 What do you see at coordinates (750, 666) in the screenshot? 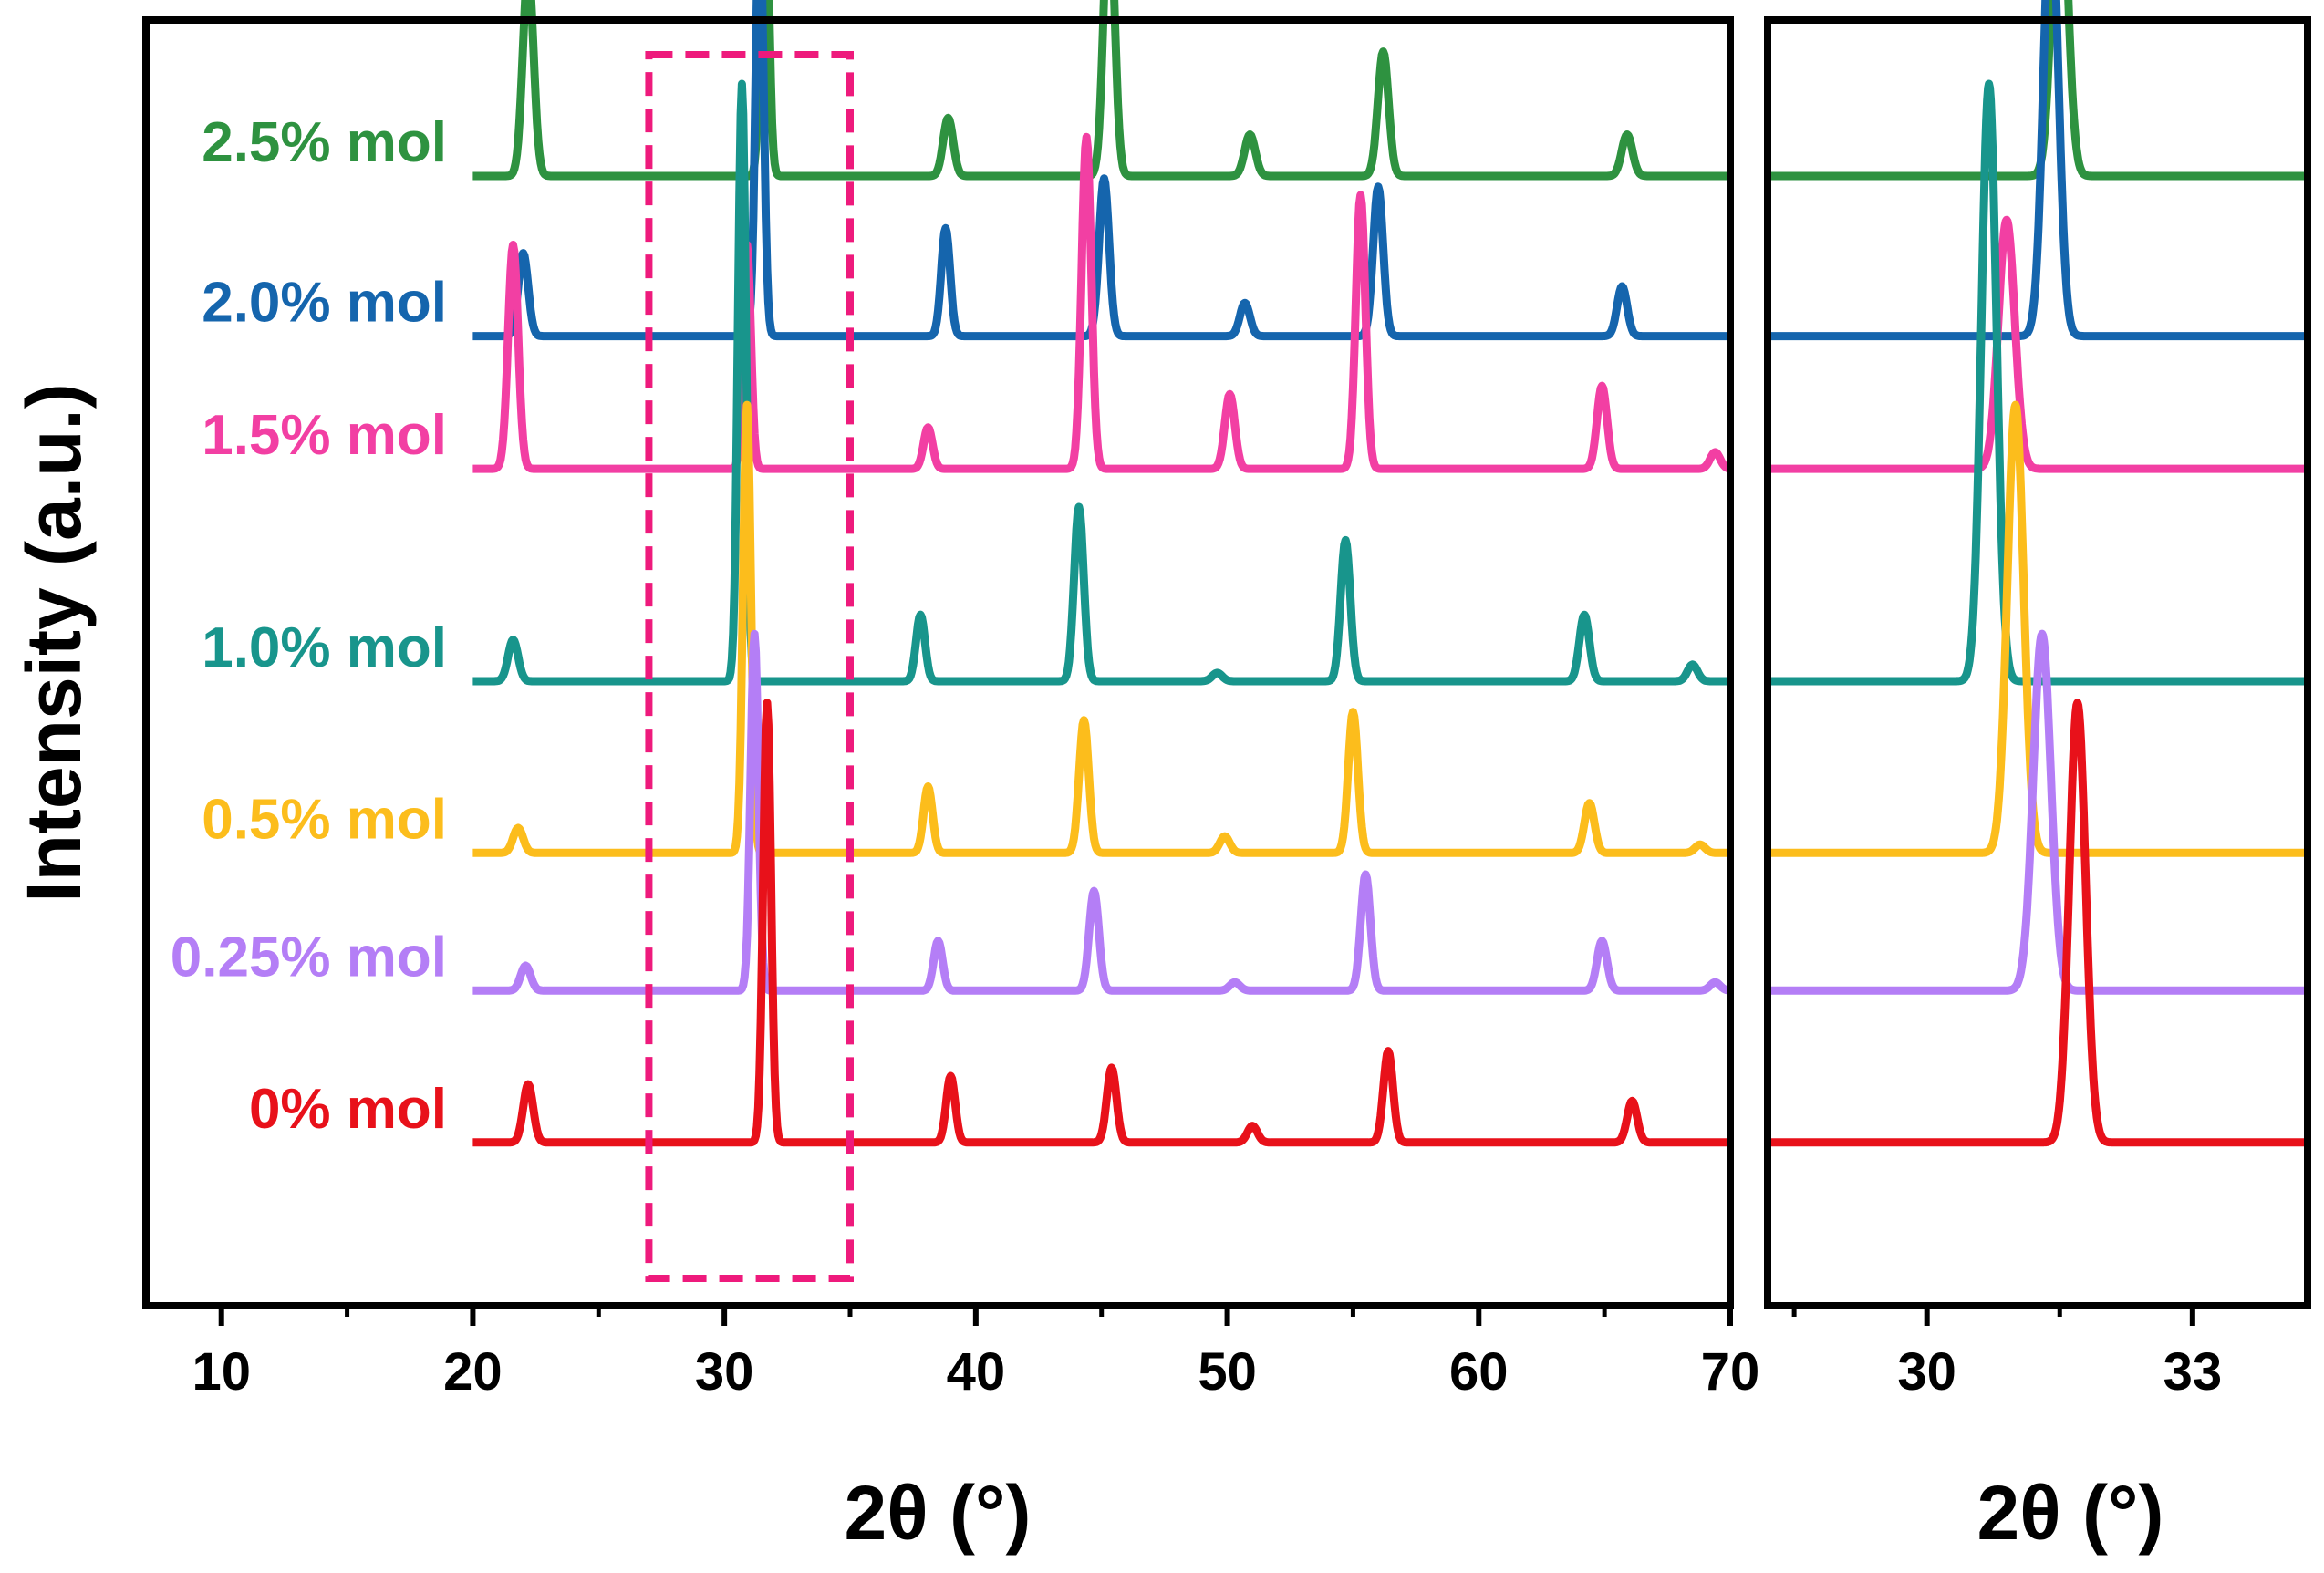
I see `highlight-box` at bounding box center [750, 666].